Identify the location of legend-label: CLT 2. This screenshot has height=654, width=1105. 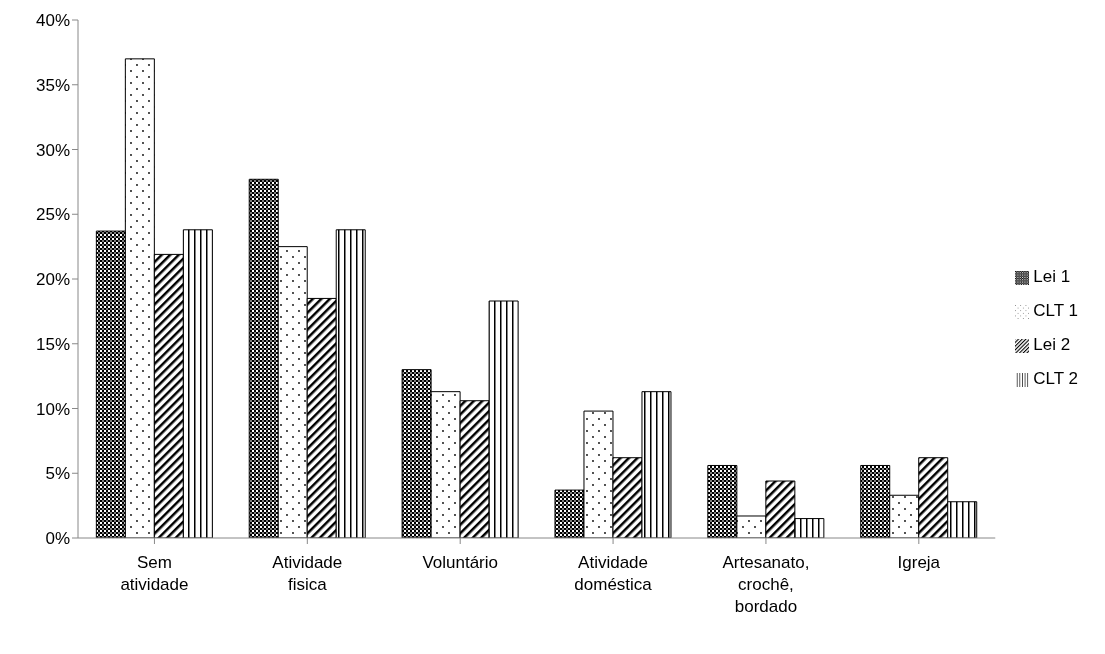
(1055, 378).